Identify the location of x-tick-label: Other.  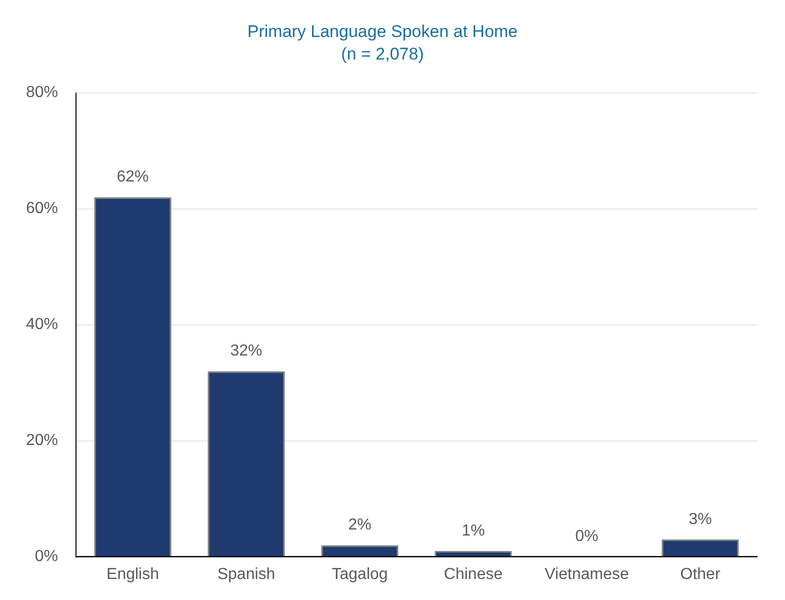
(700, 574).